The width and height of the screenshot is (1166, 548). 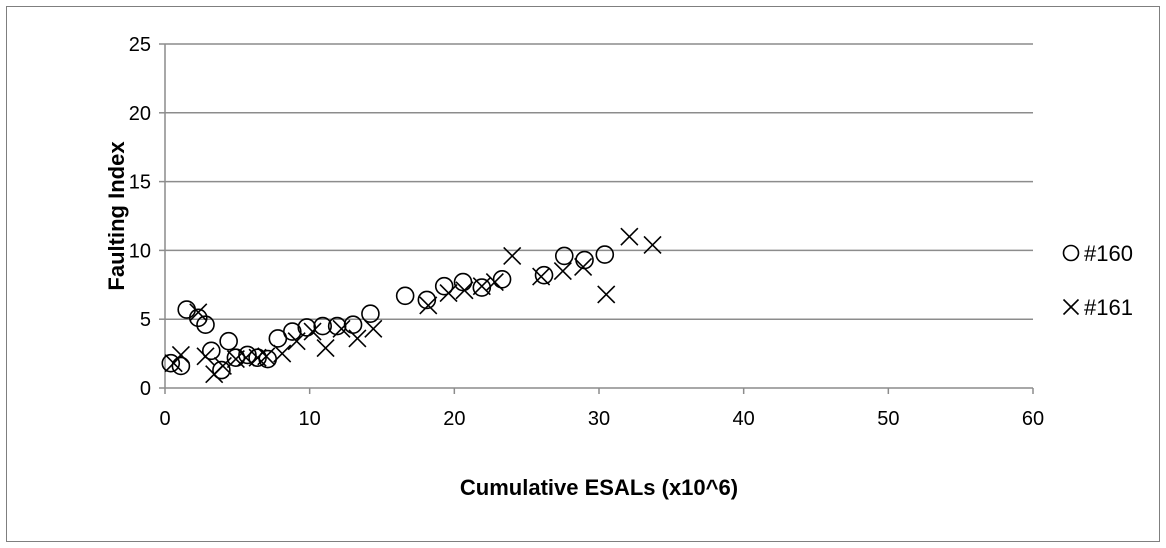 I want to click on point-x-22-stroke-b, so click(x=512, y=255).